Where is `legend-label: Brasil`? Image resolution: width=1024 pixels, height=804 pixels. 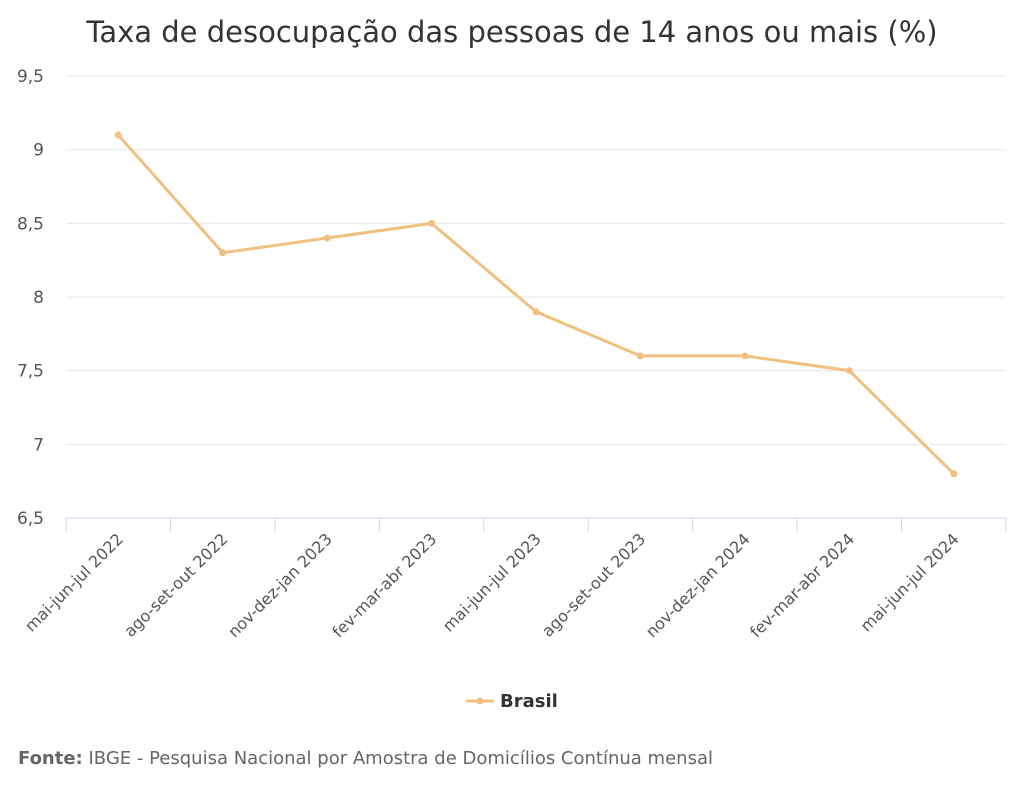 legend-label: Brasil is located at coordinates (529, 701).